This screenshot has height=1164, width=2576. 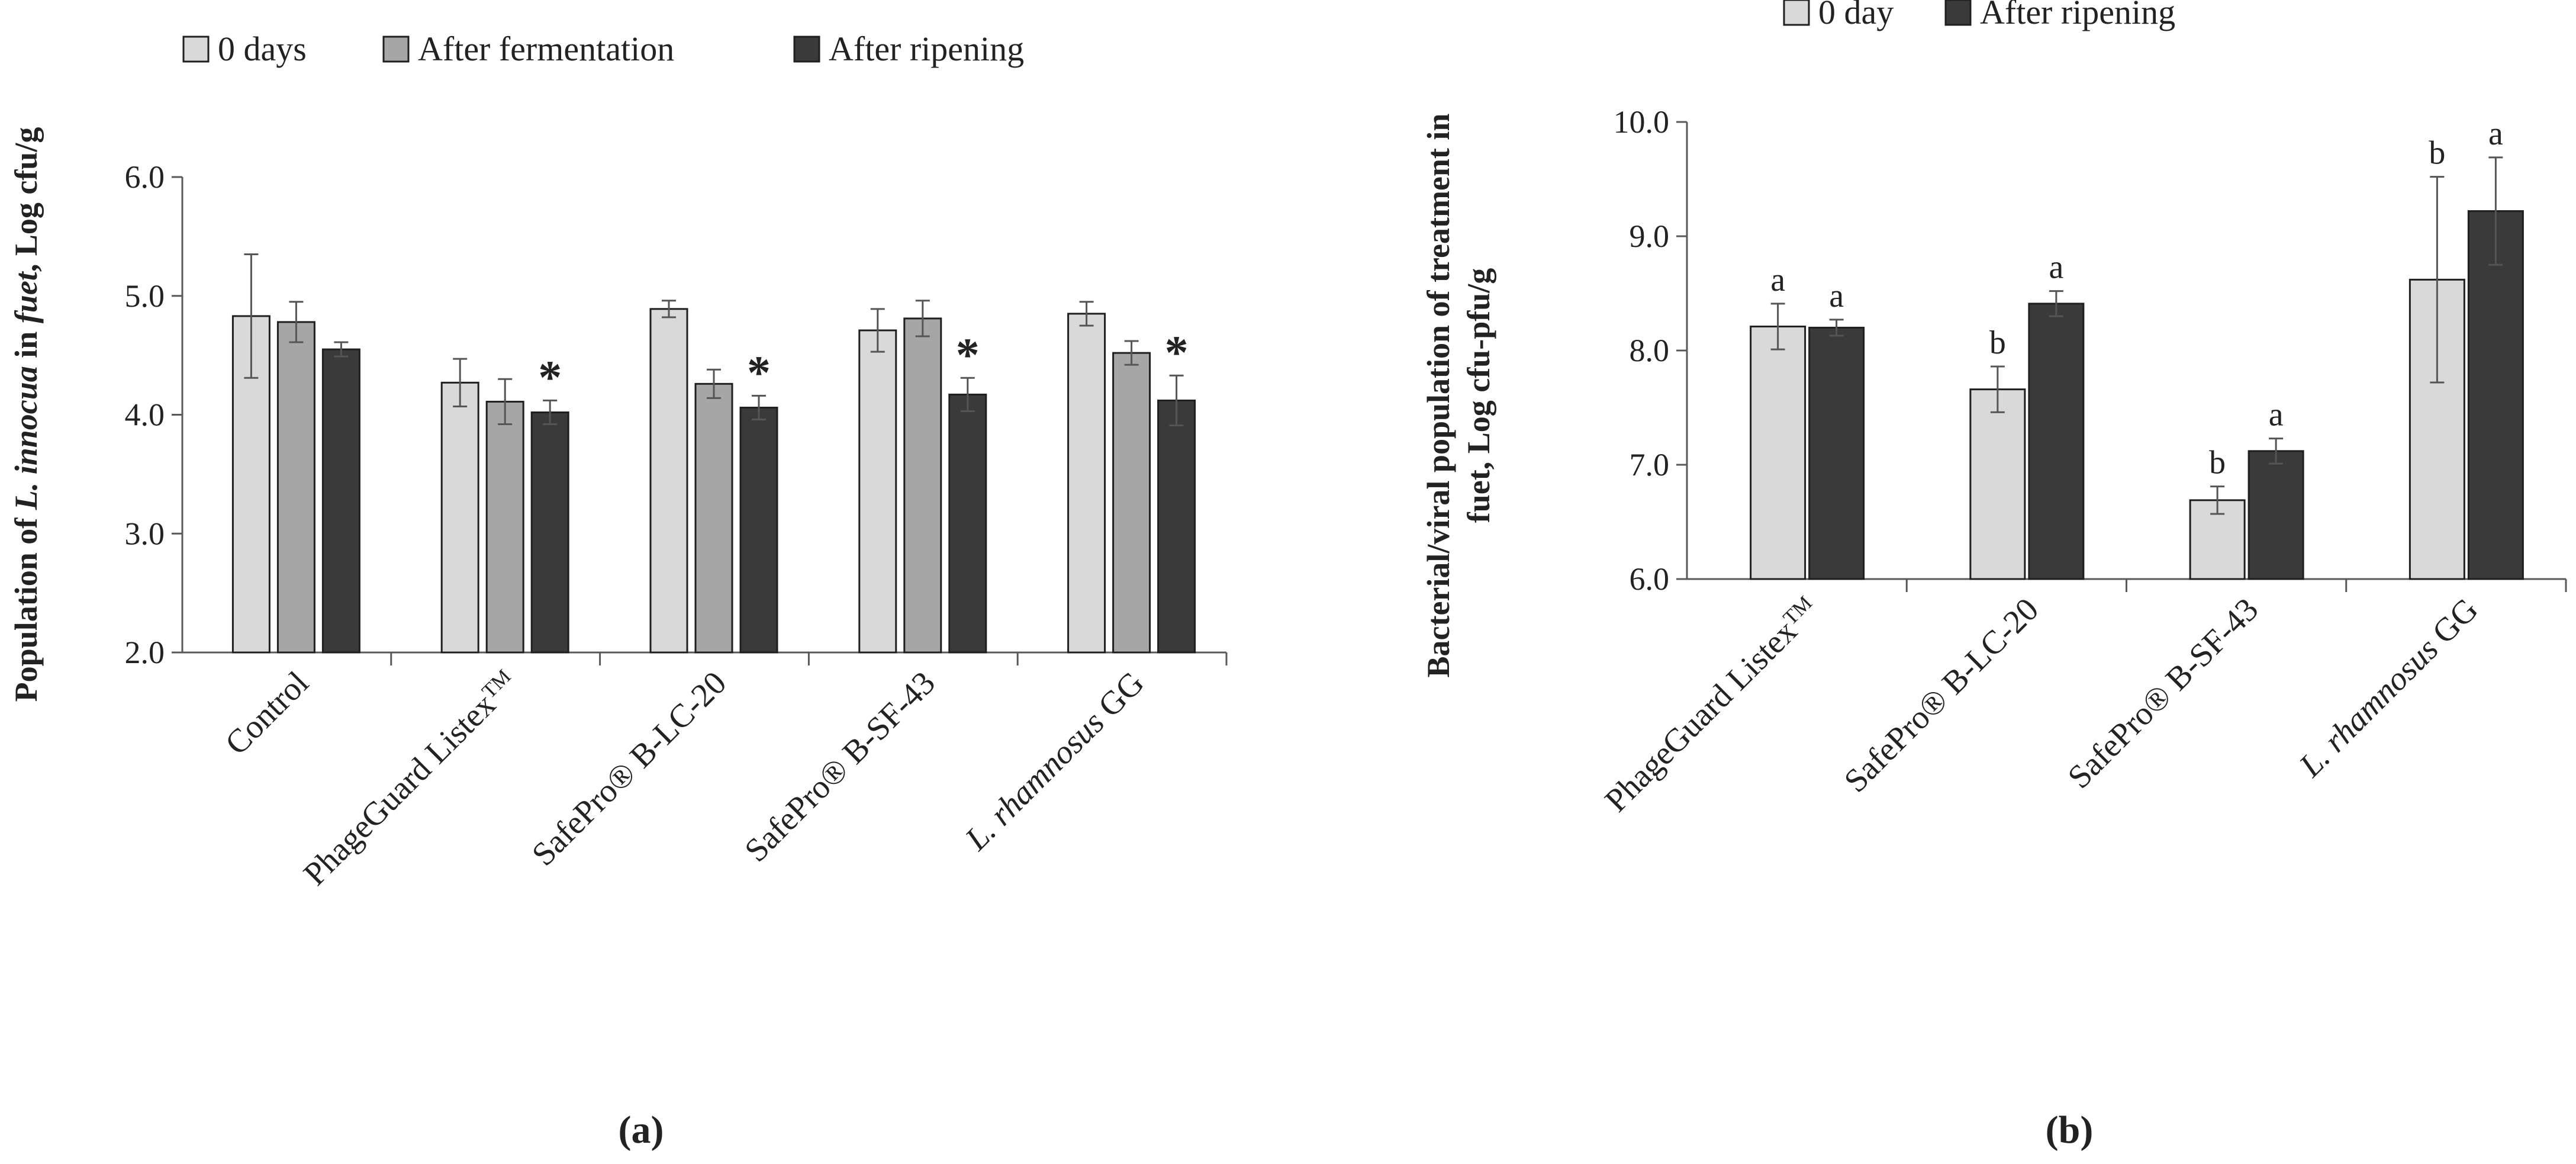 What do you see at coordinates (1650, 236) in the screenshot?
I see `y-tick-label: 9.0` at bounding box center [1650, 236].